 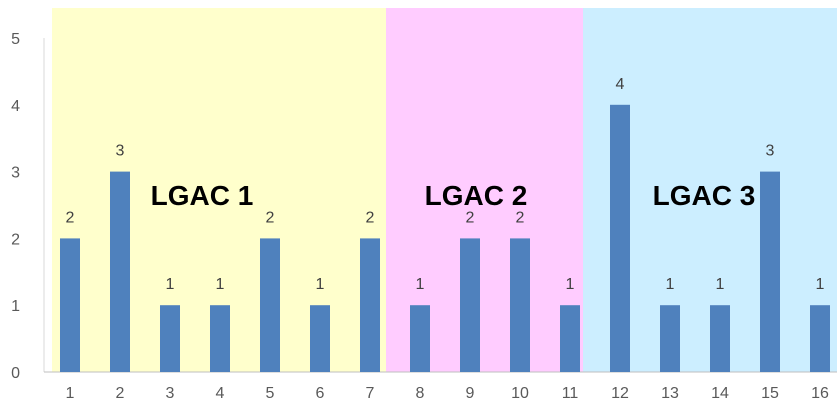 I want to click on y-tick-label-1: 1, so click(x=15, y=306).